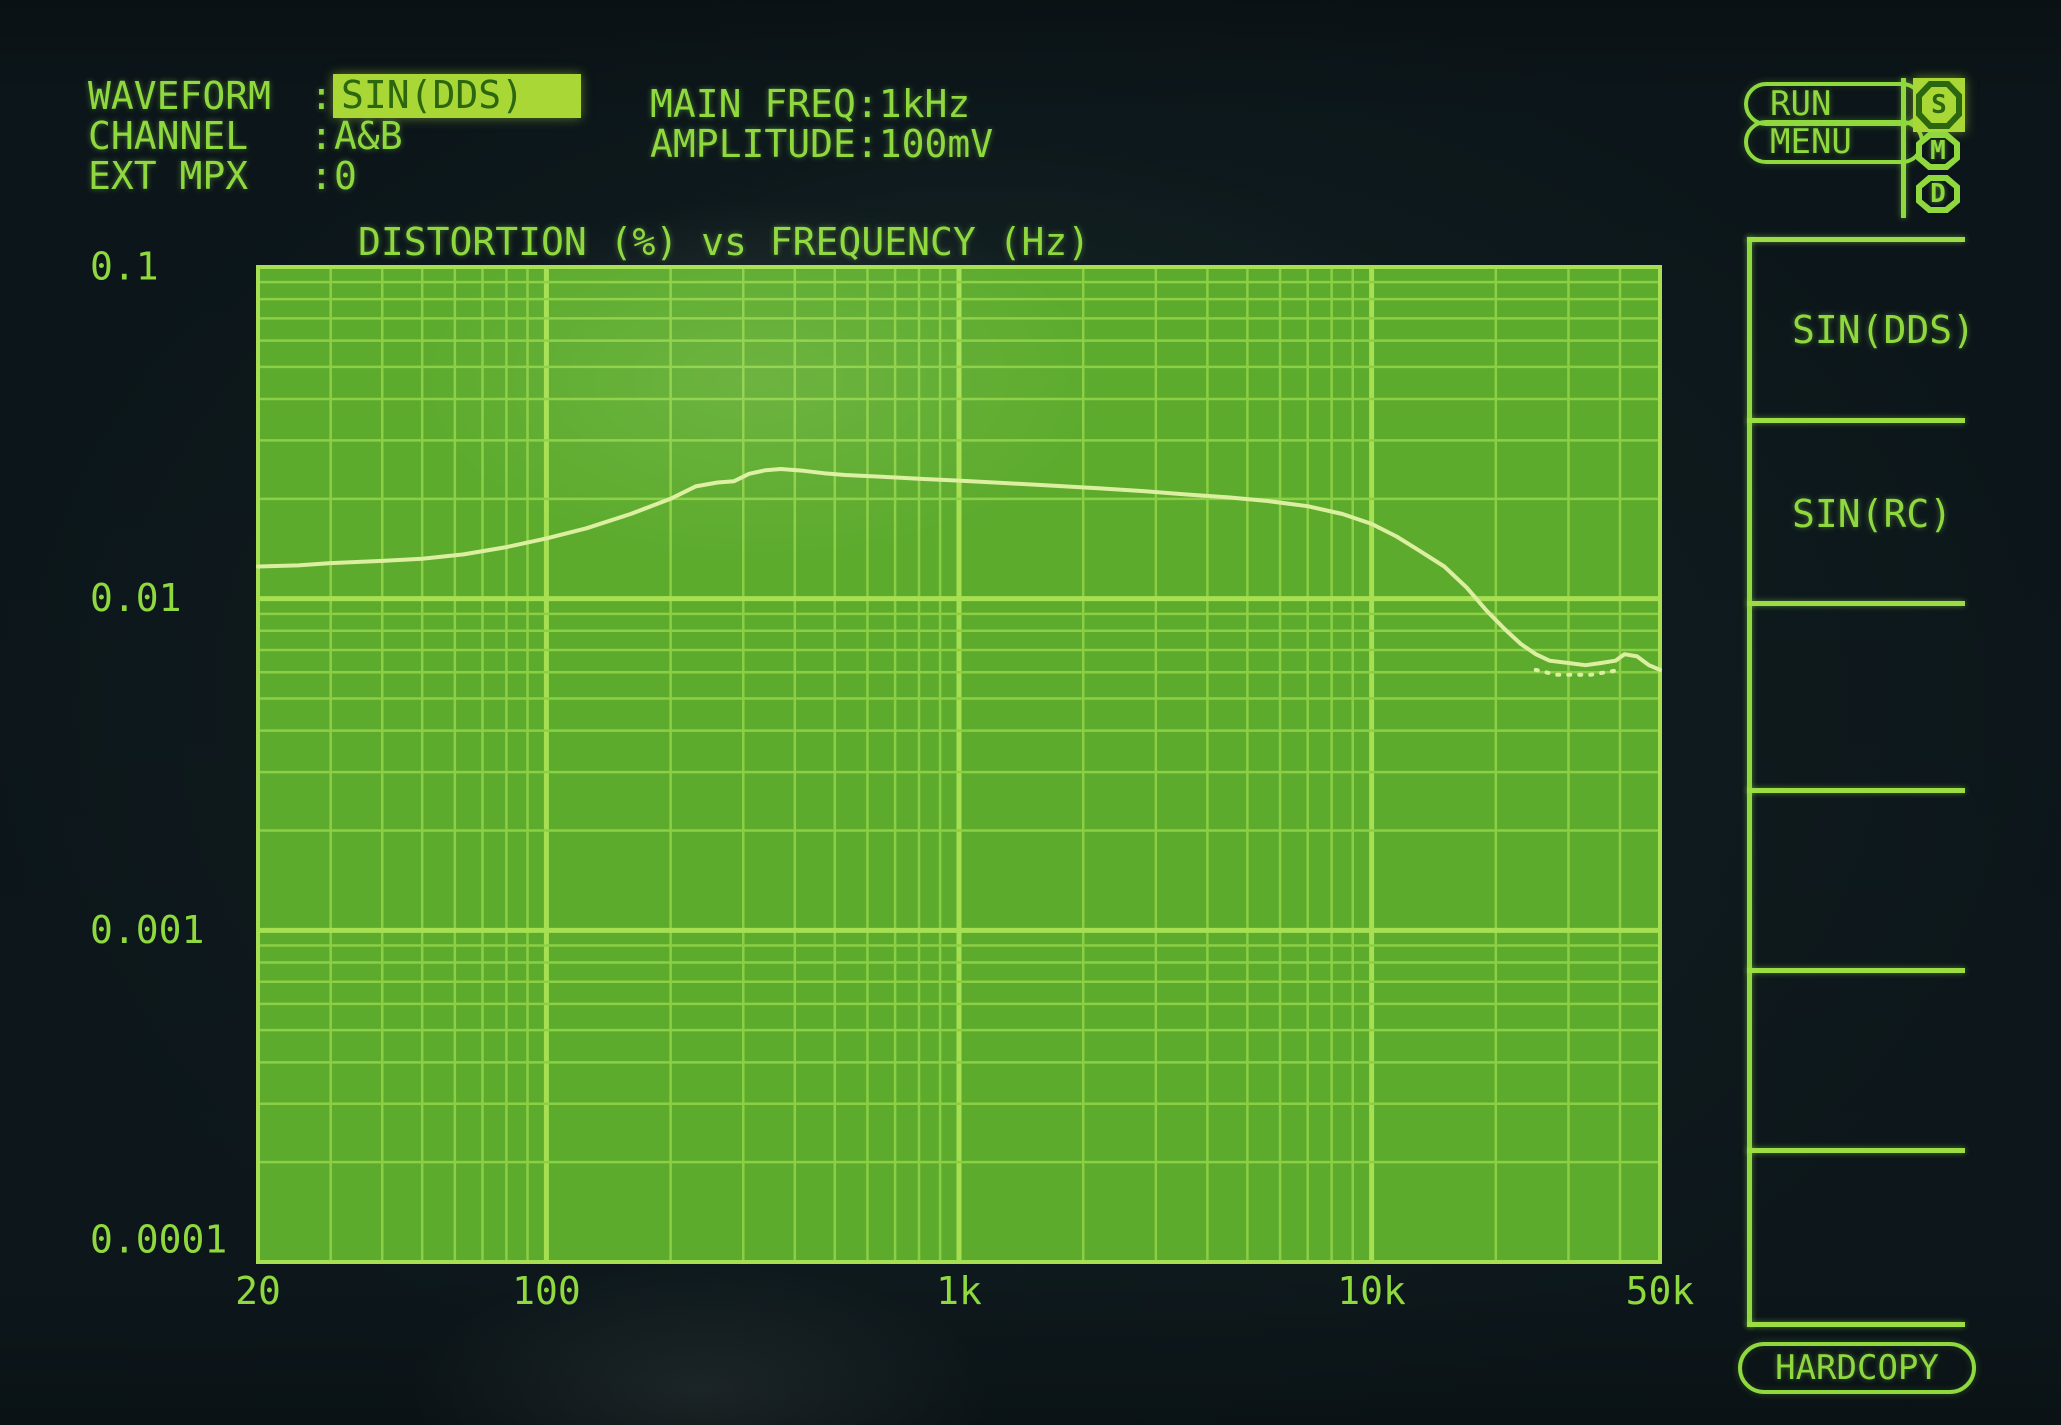 The image size is (2061, 1425). I want to click on channel-colon: :, so click(321, 136).